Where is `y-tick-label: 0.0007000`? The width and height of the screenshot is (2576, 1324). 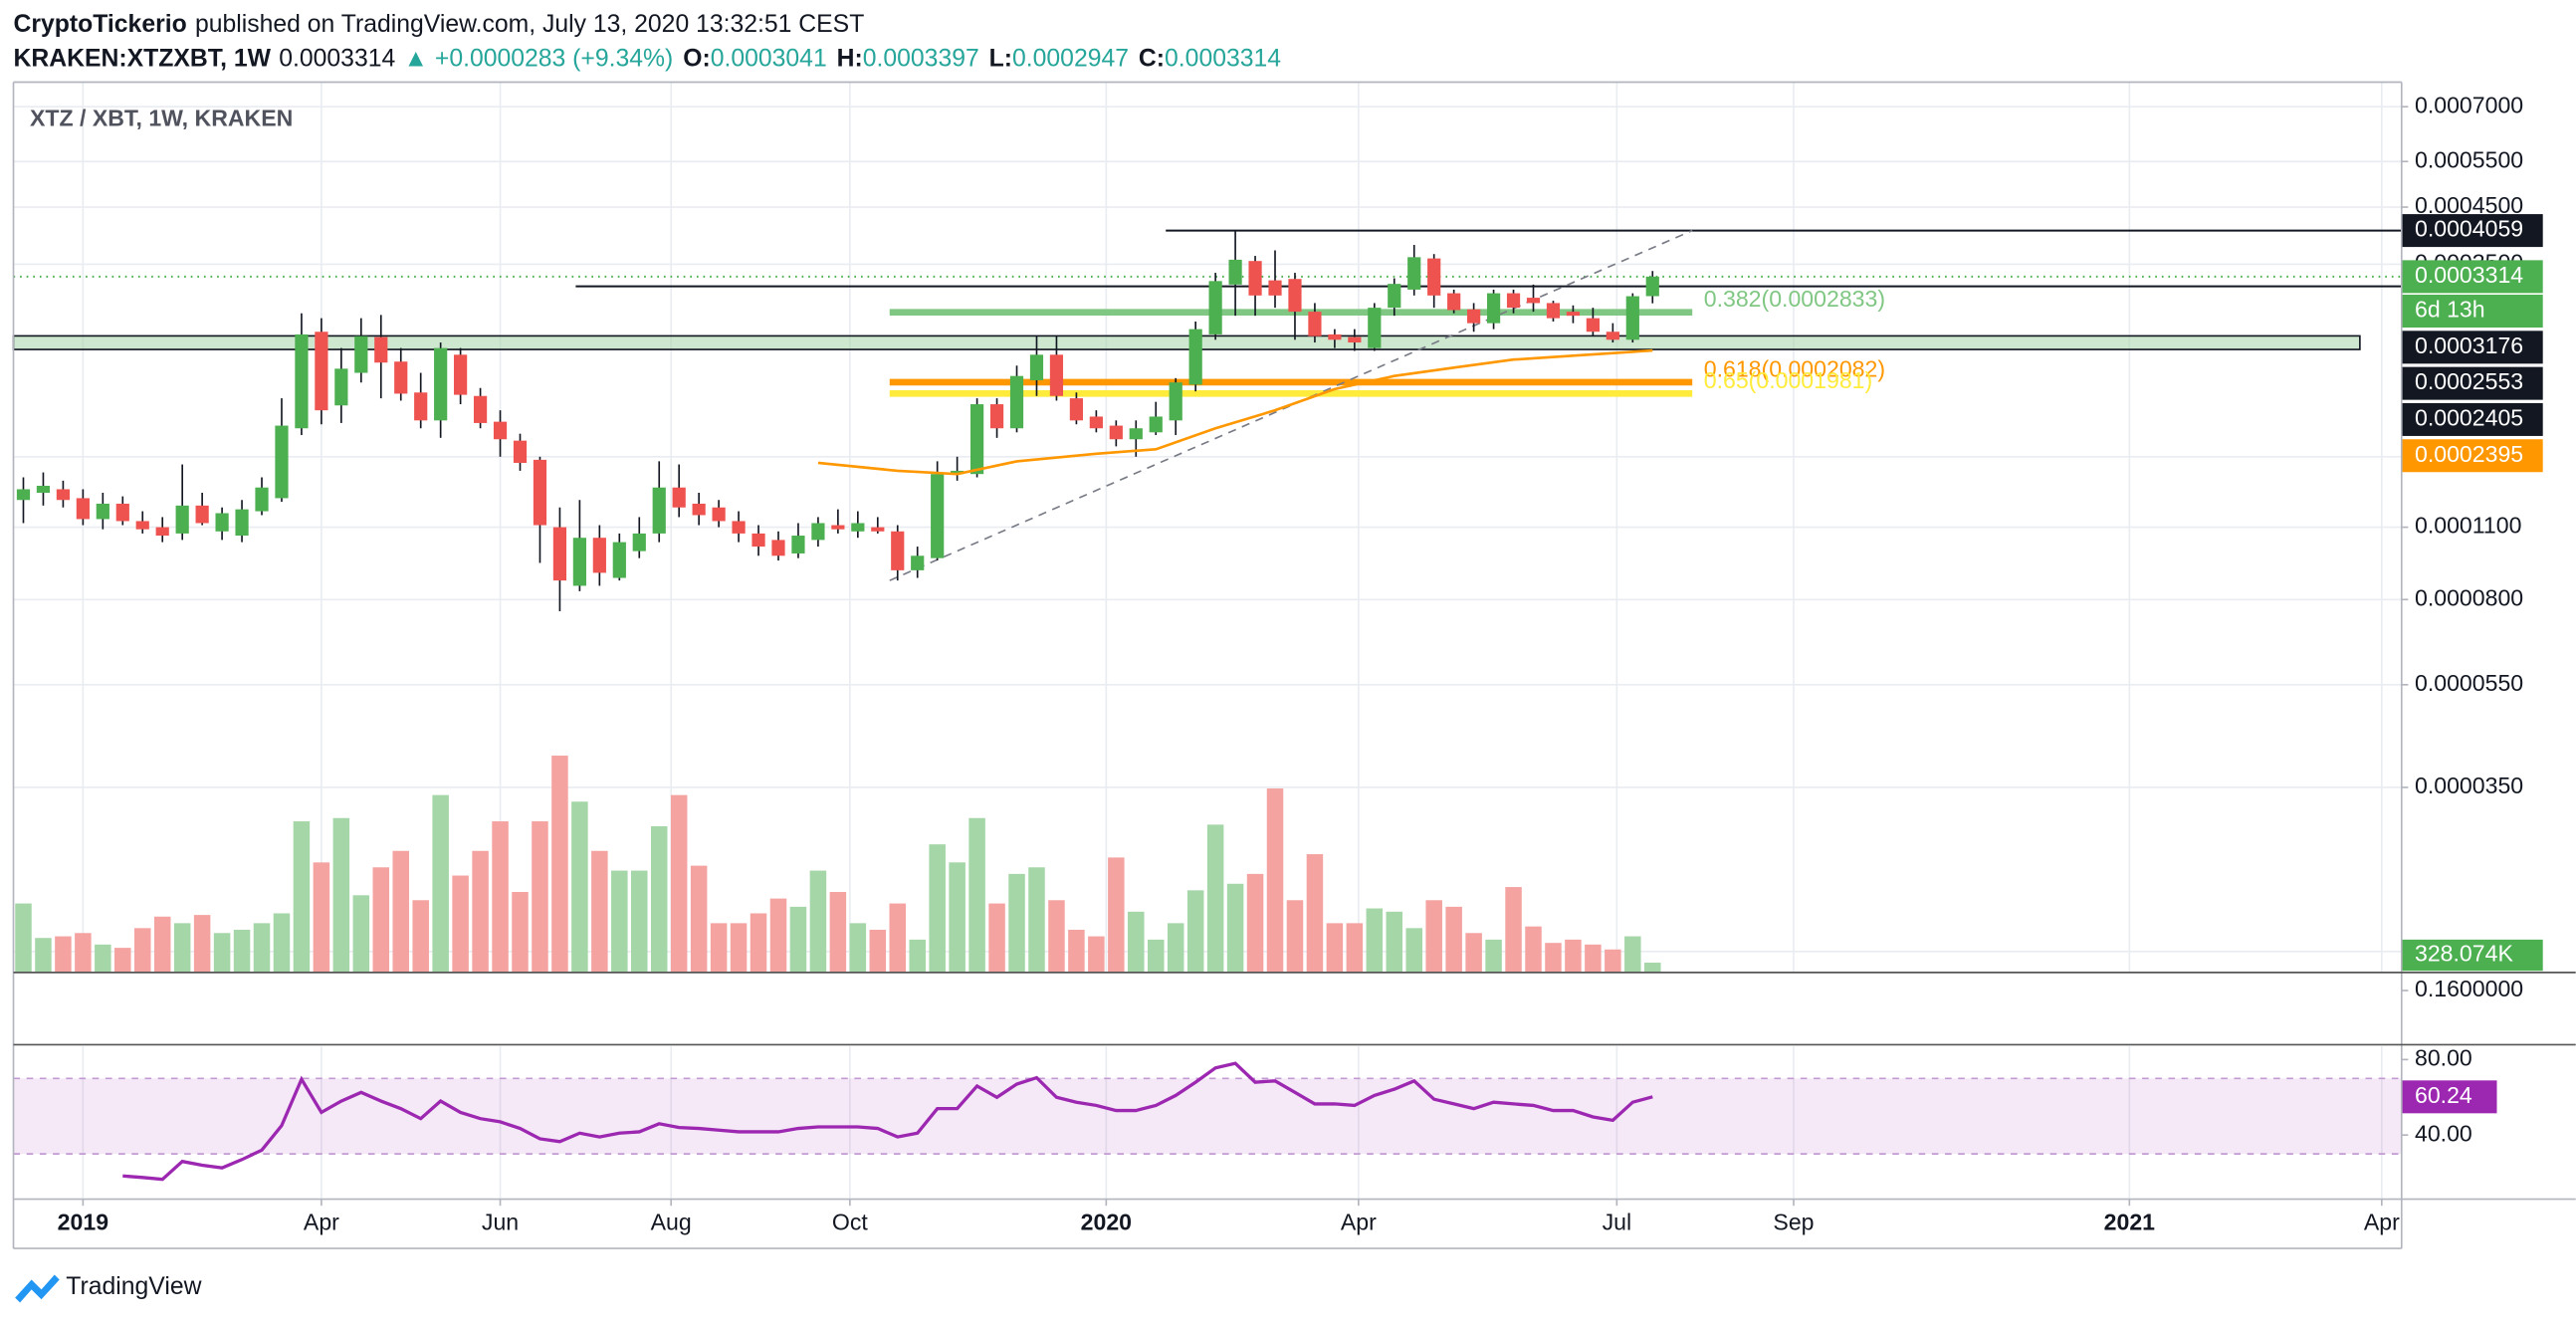
y-tick-label: 0.0007000 is located at coordinates (2469, 104).